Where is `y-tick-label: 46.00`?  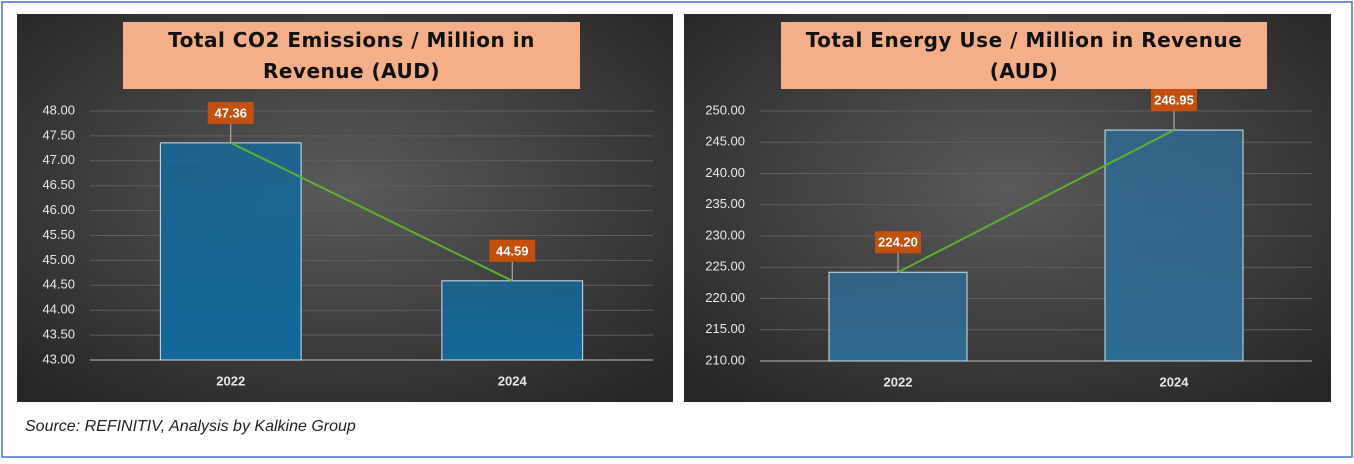
y-tick-label: 46.00 is located at coordinates (58, 209).